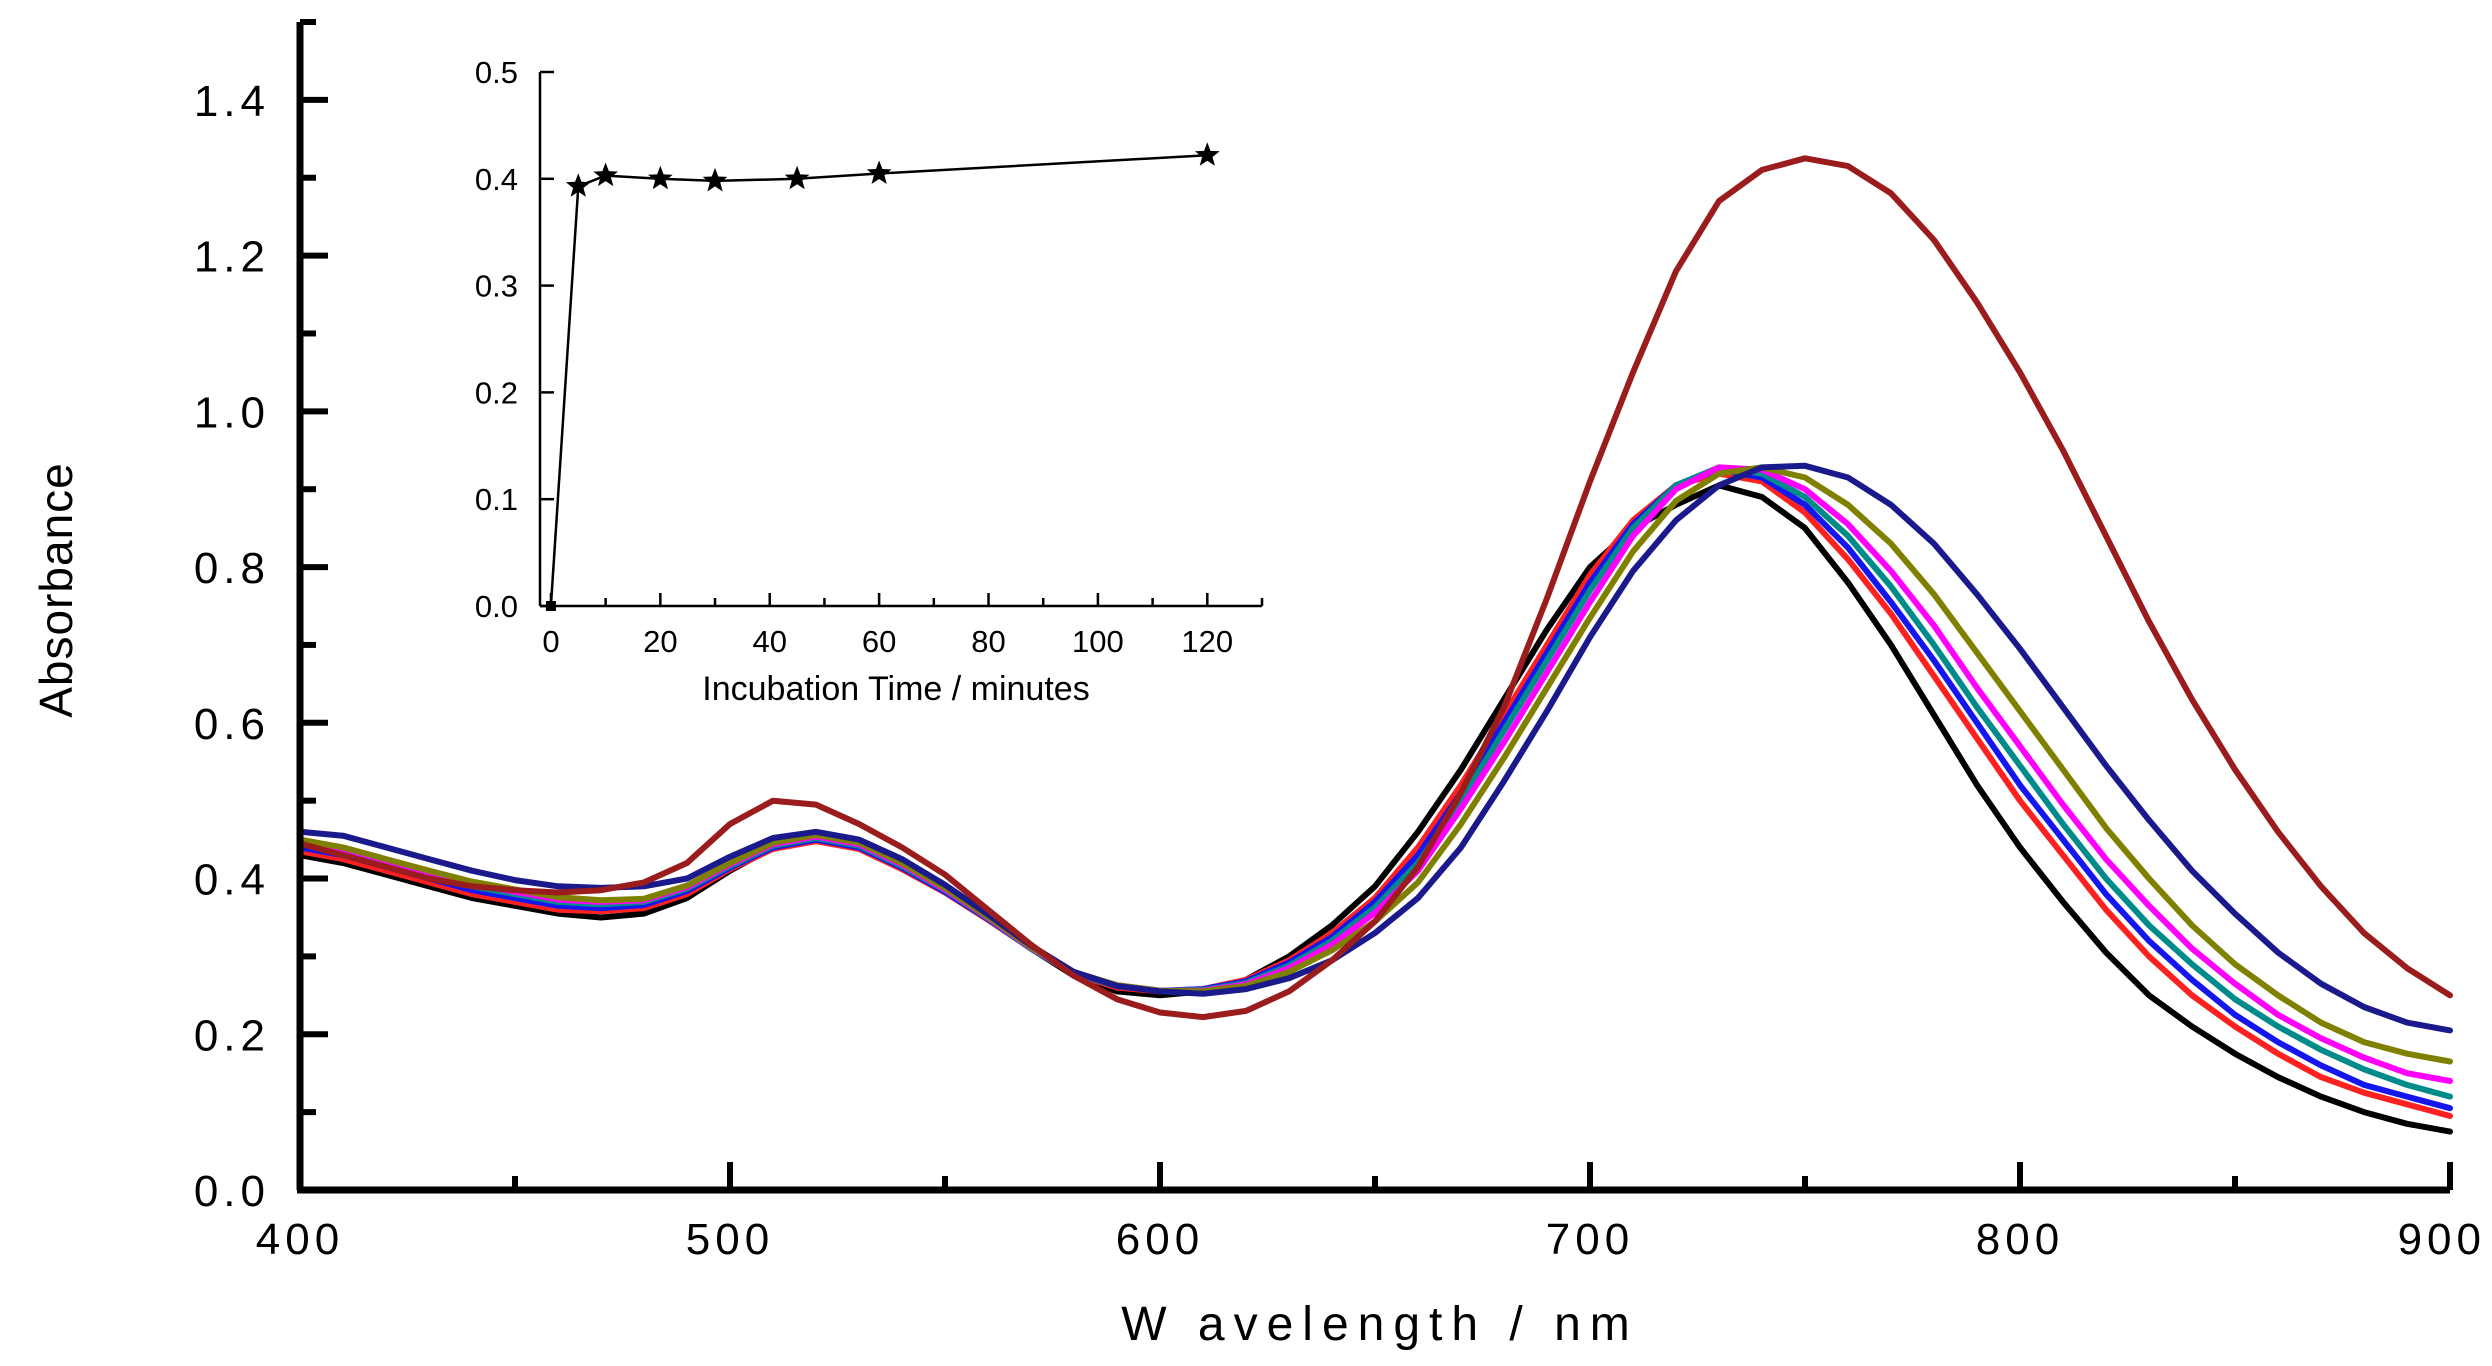 The height and width of the screenshot is (1366, 2492). I want to click on main-y-tick-label: 0.4, so click(232, 880).